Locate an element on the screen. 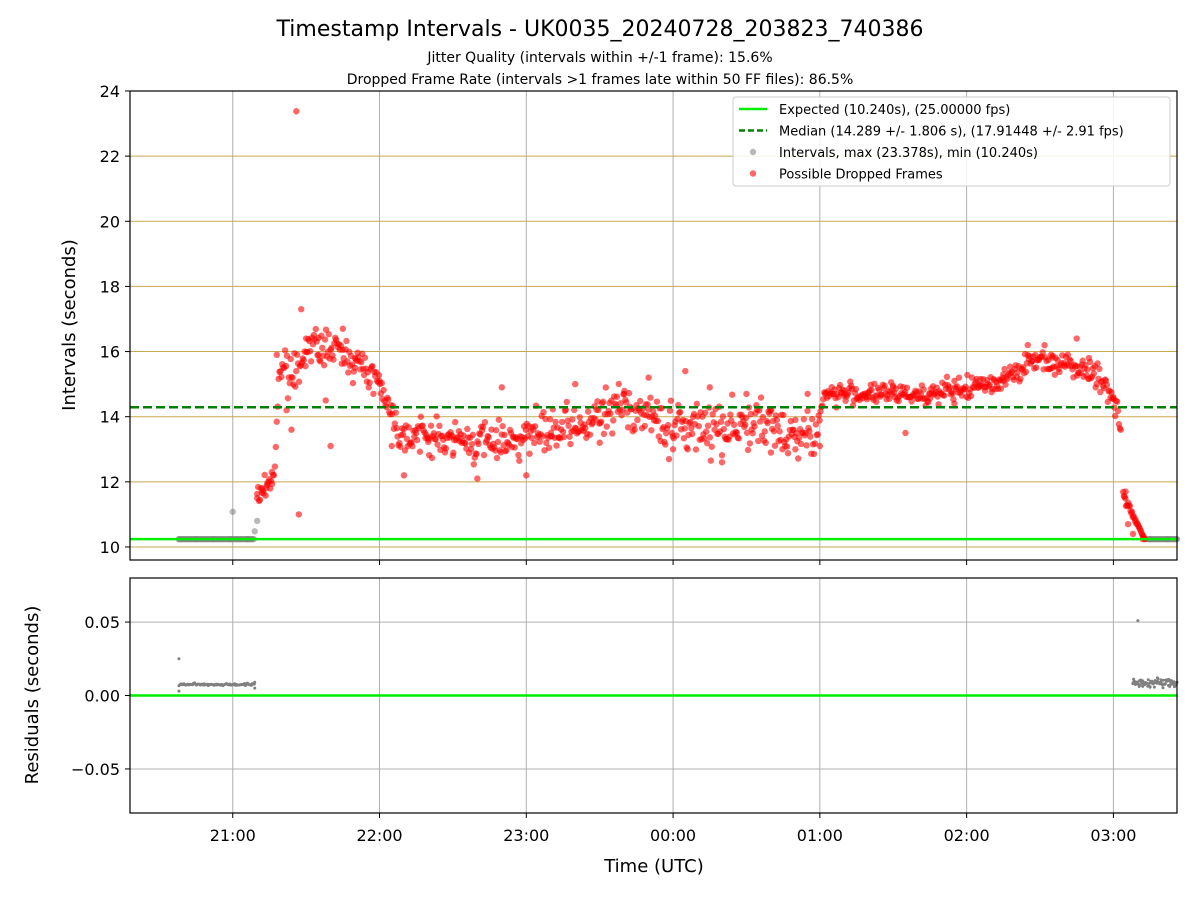 The height and width of the screenshot is (900, 1200). top-y-tick-label: 16 is located at coordinates (110, 352).